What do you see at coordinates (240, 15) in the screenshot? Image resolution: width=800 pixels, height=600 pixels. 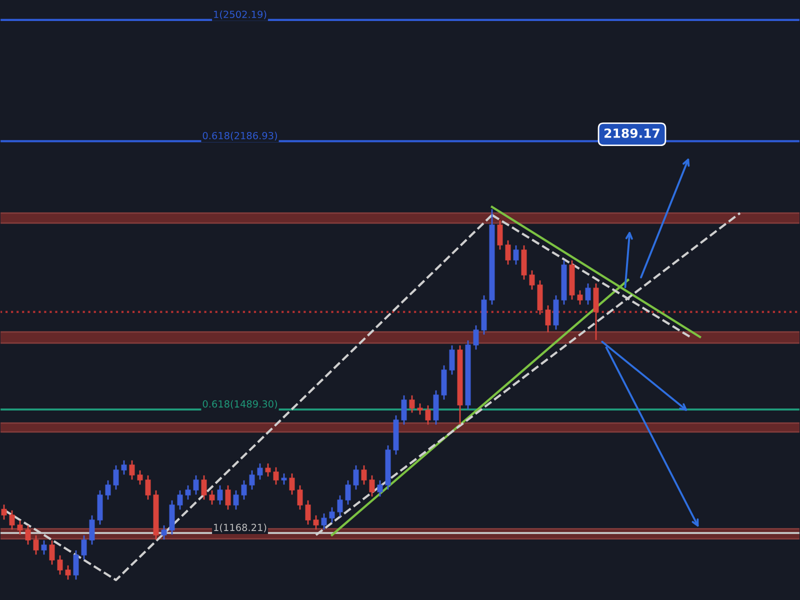 I see `ref-line-label: 1(2502.19)` at bounding box center [240, 15].